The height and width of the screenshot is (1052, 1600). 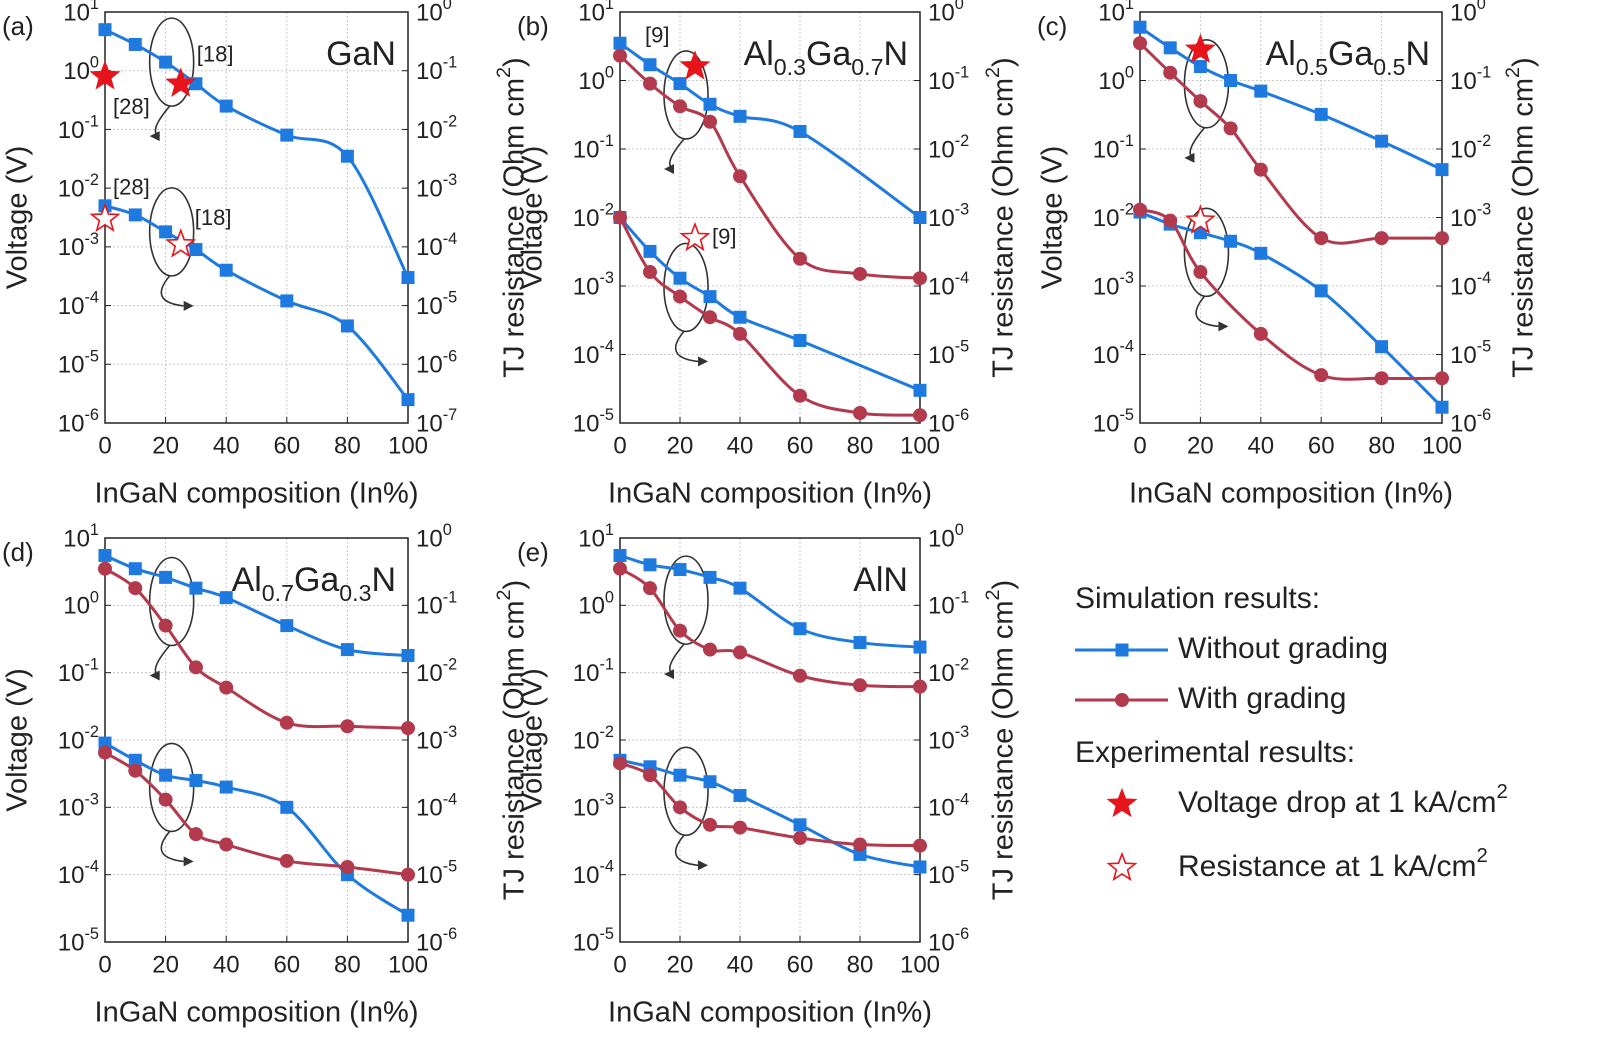 I want to click on y2-tick-label: 10⁻², so click(x=436, y=671).